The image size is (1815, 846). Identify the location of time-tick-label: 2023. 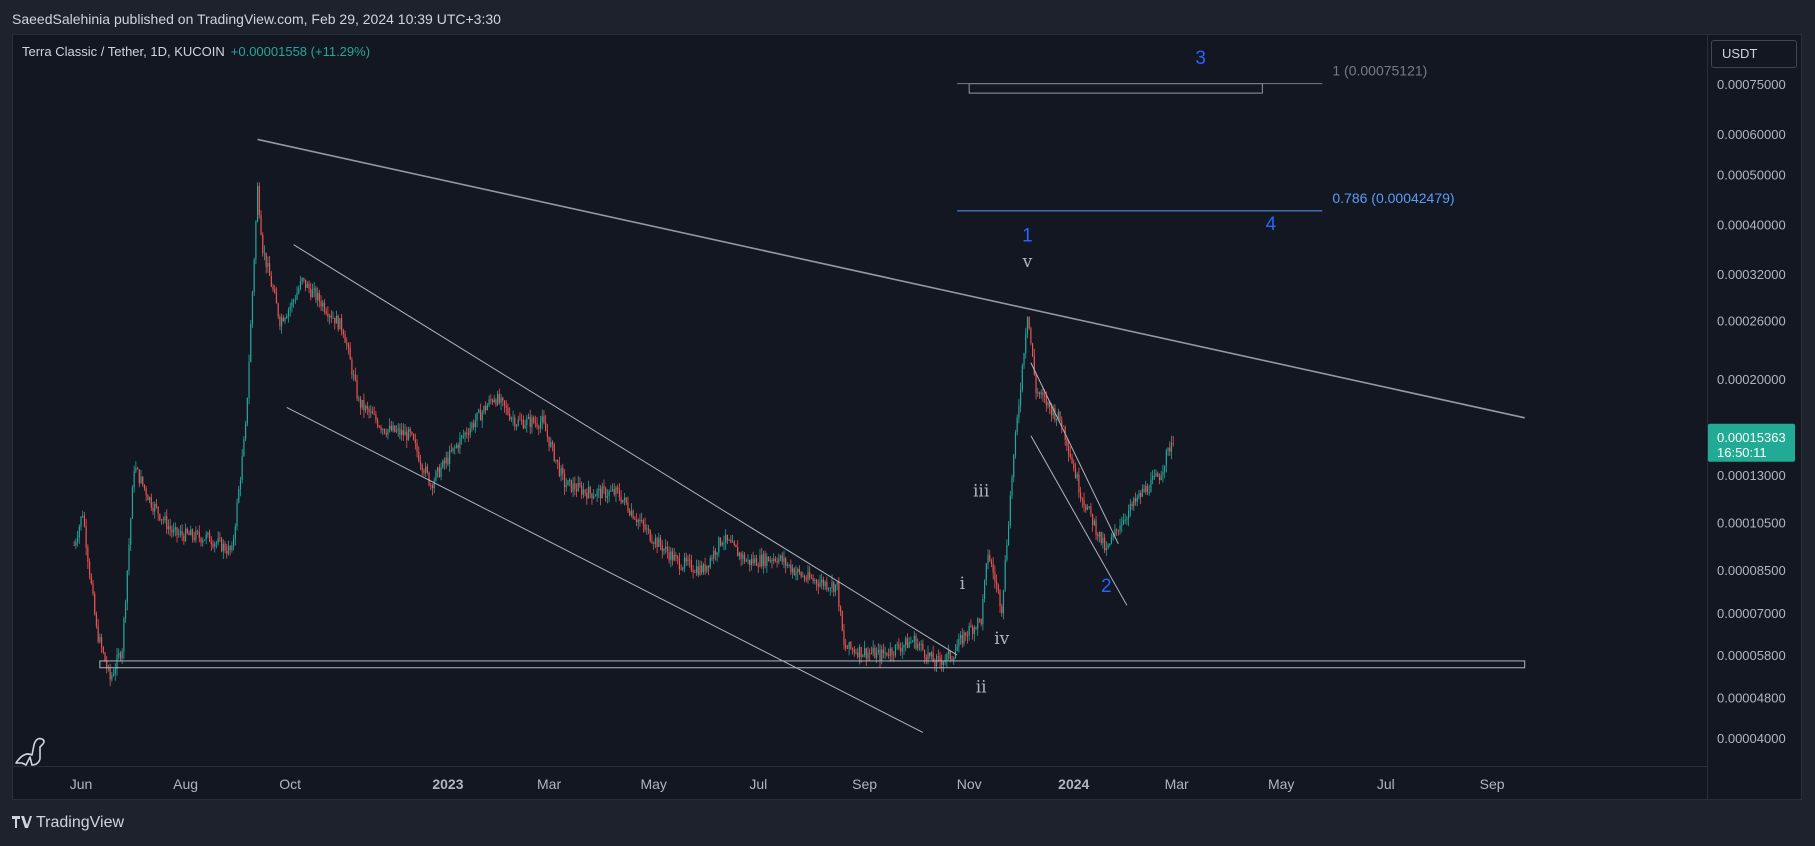
(447, 784).